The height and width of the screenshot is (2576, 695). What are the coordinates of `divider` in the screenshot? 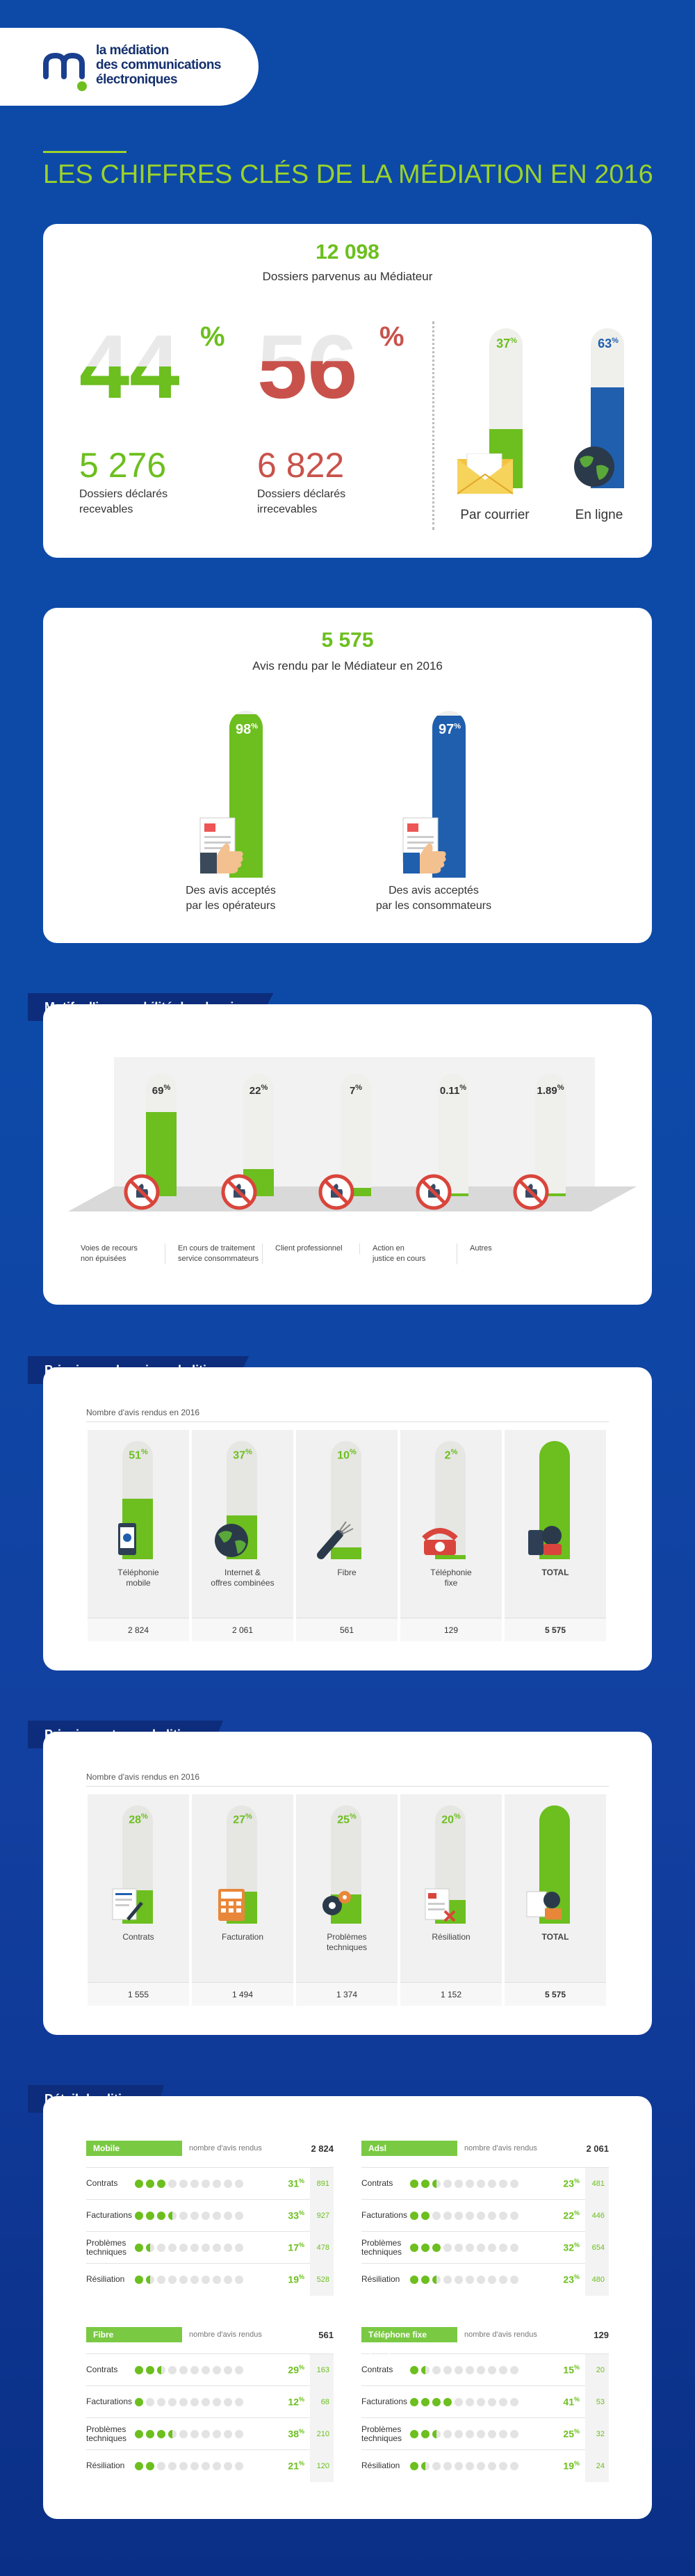 It's located at (433, 426).